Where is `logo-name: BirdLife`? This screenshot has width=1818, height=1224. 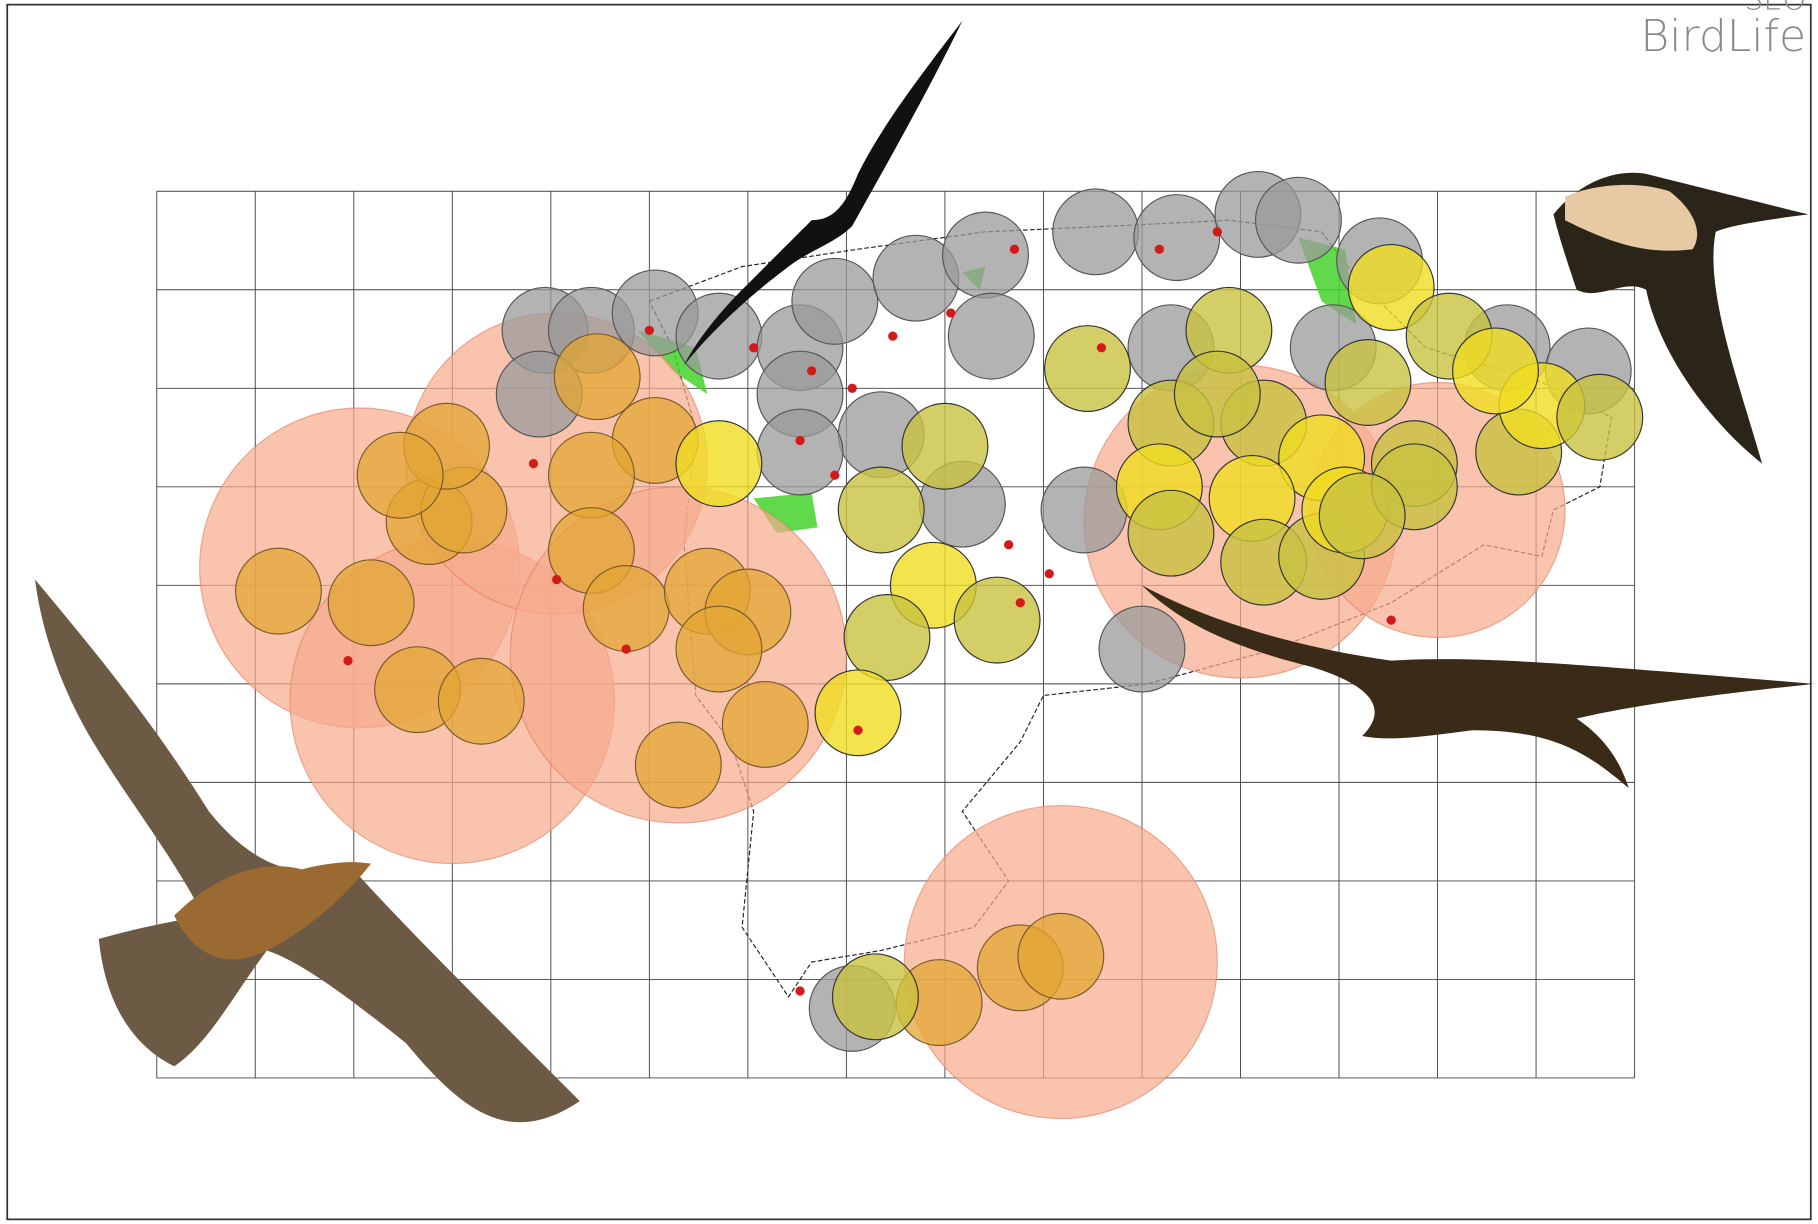
logo-name: BirdLife is located at coordinates (1723, 36).